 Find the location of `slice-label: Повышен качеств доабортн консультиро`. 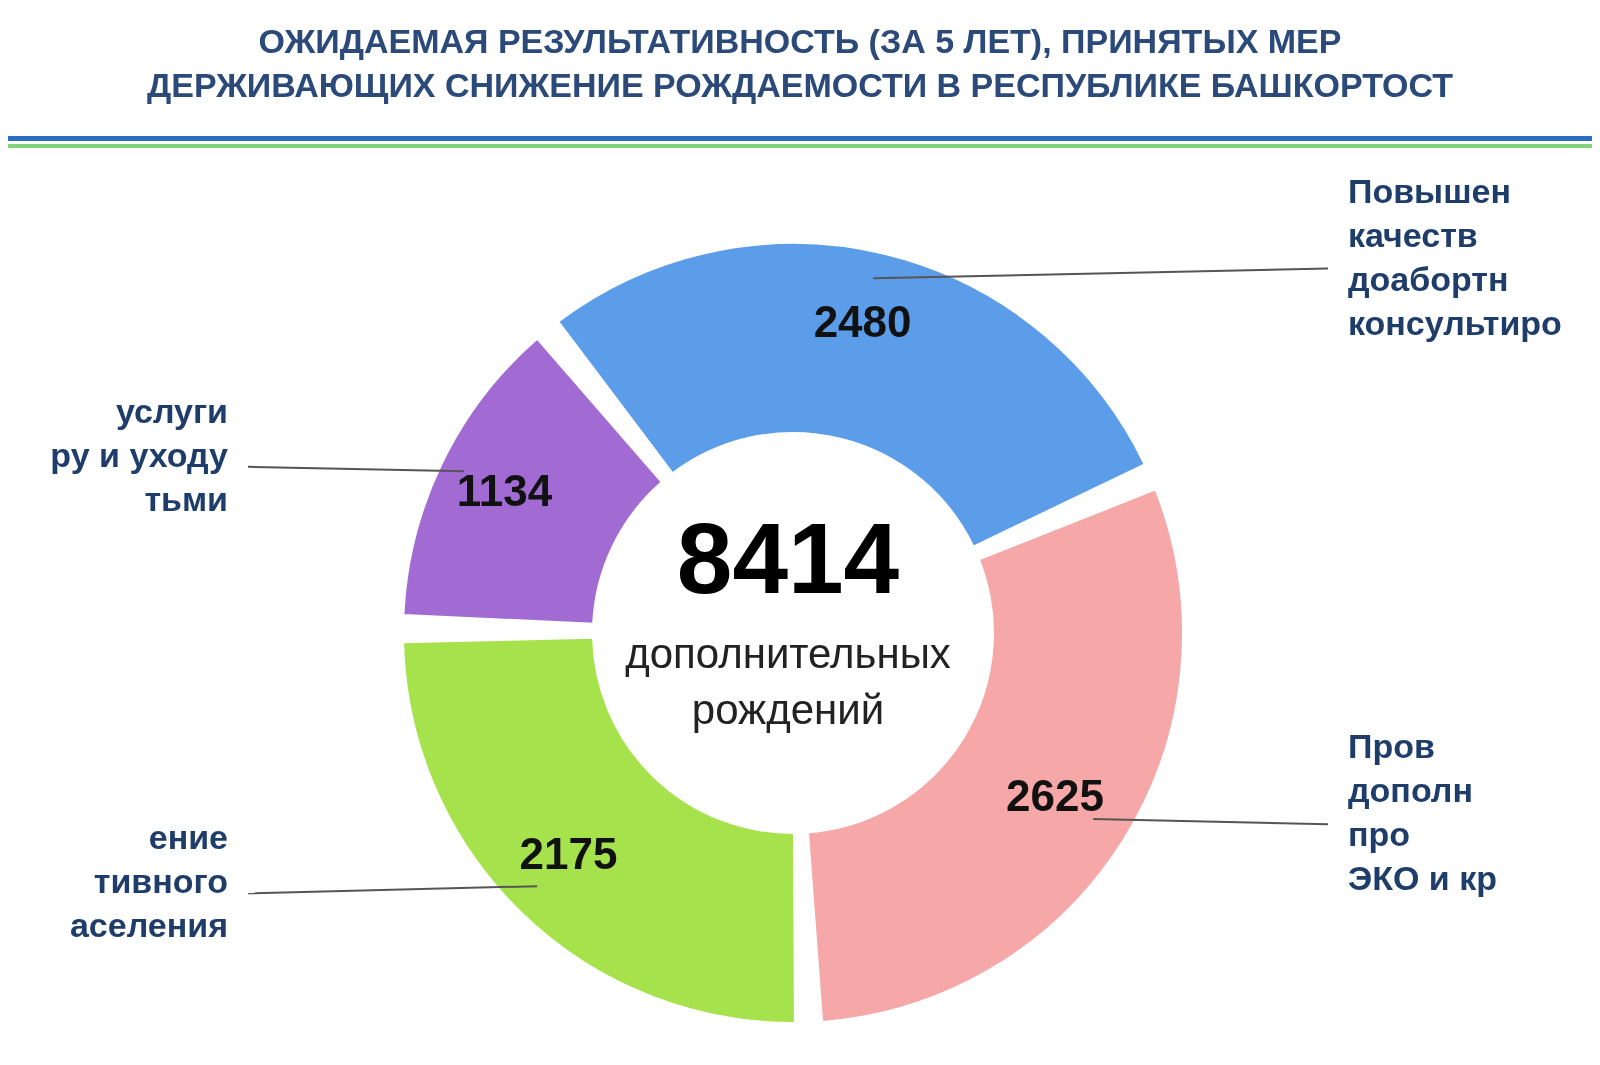

slice-label: Повышен качеств доабортн консультиро is located at coordinates (1455, 256).